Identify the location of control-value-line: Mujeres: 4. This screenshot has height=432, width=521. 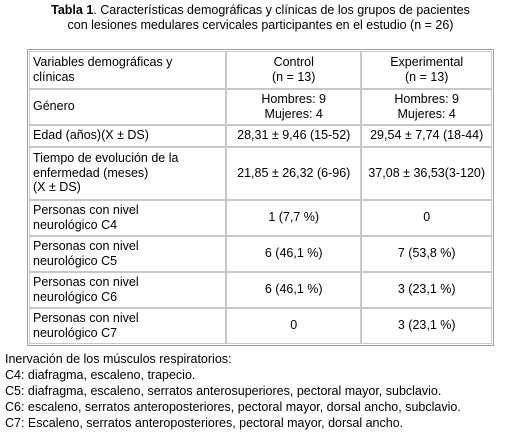
(293, 113).